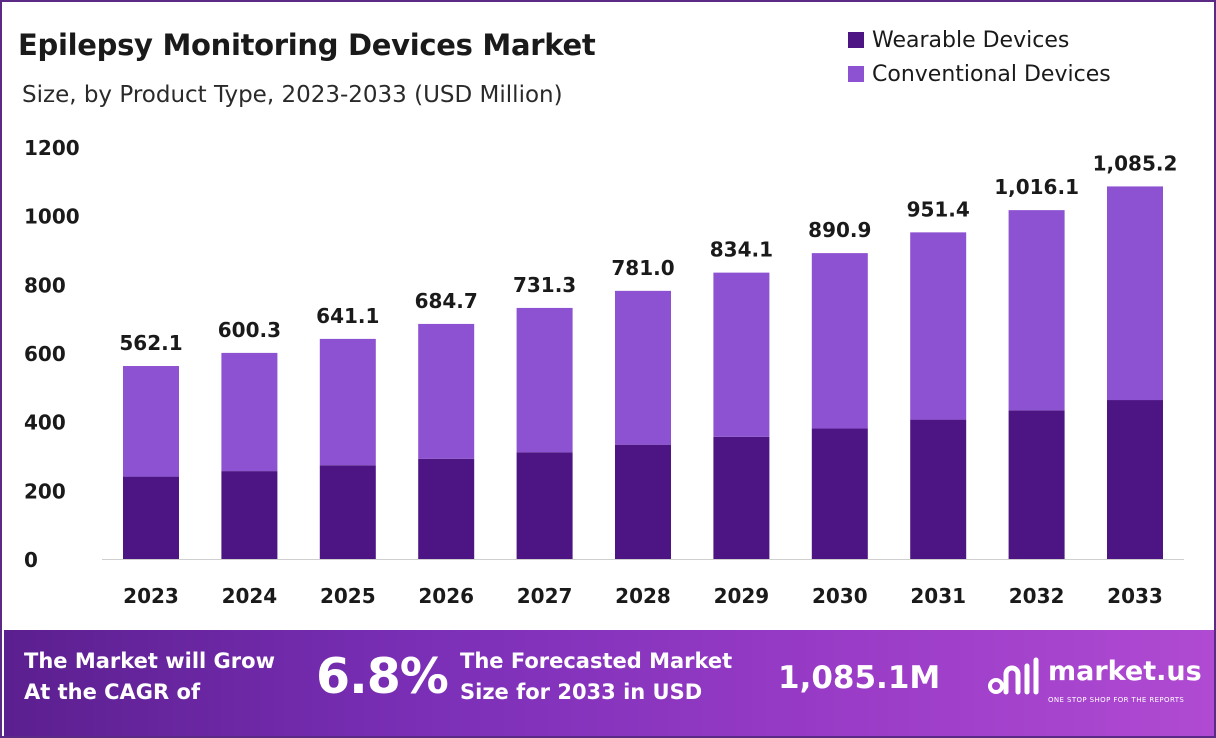 The width and height of the screenshot is (1216, 738). I want to click on bar-total-label: 731.3, so click(544, 285).